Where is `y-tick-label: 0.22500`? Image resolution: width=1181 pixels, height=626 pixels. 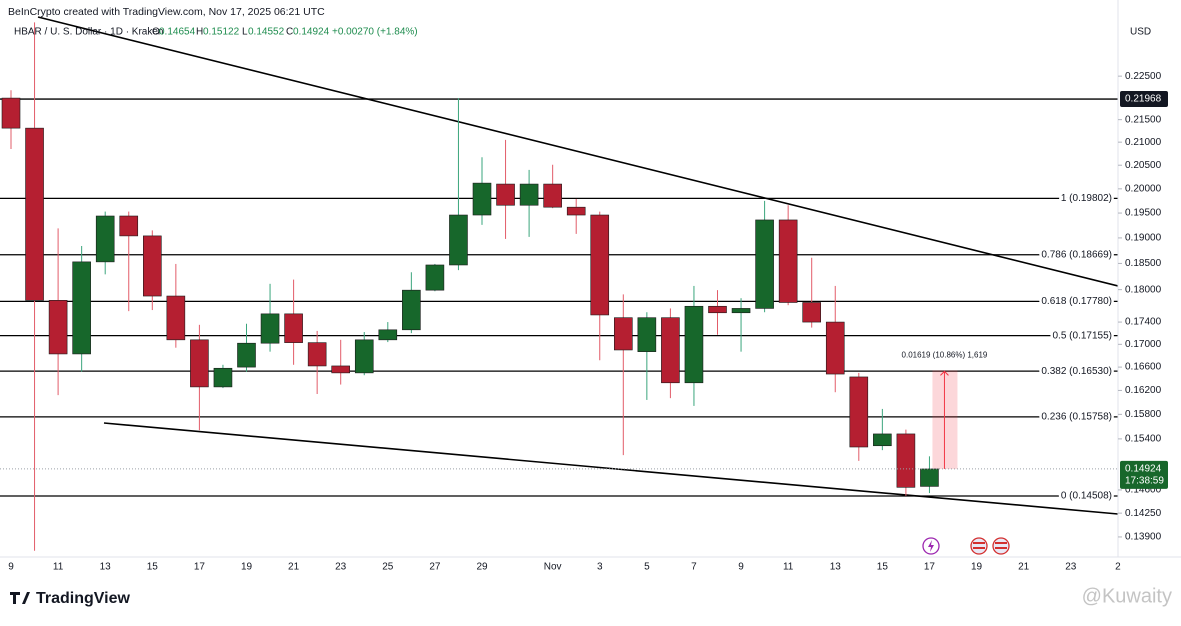 y-tick-label: 0.22500 is located at coordinates (1143, 76).